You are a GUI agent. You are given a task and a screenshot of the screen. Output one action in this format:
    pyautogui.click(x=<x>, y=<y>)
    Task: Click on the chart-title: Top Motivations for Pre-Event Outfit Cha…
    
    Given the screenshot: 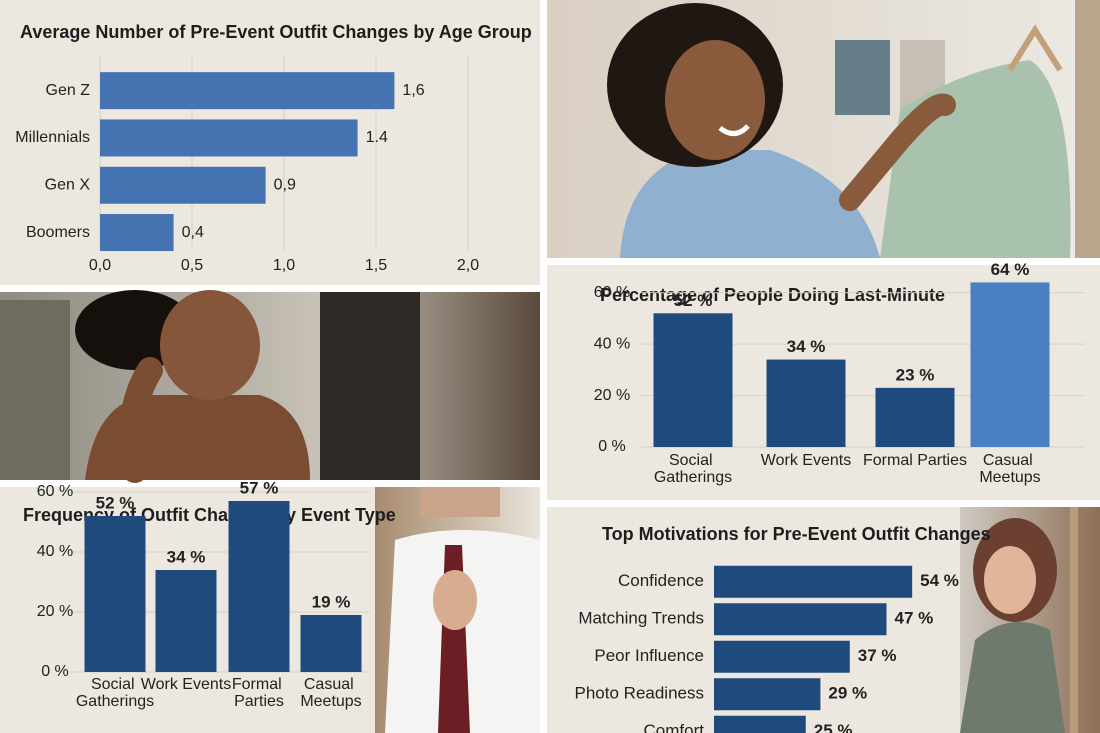 What is the action you would take?
    pyautogui.click(x=796, y=534)
    